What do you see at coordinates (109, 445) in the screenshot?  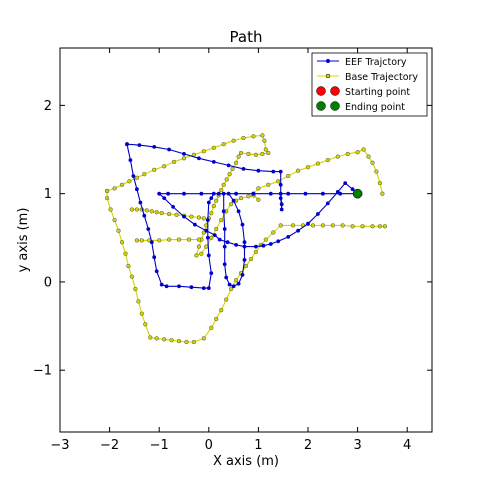 I see `x-tick-label: −2` at bounding box center [109, 445].